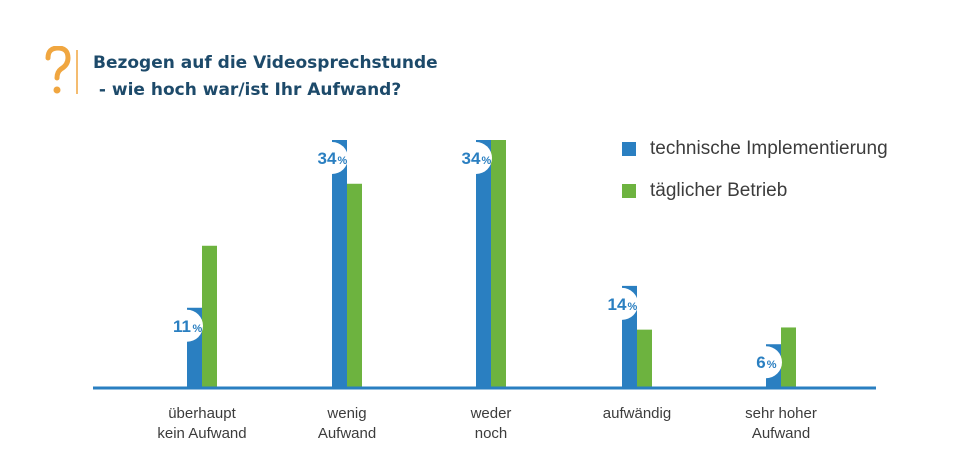 This screenshot has height=464, width=961. Describe the element at coordinates (182, 326) in the screenshot. I see `data-label: 11` at that location.